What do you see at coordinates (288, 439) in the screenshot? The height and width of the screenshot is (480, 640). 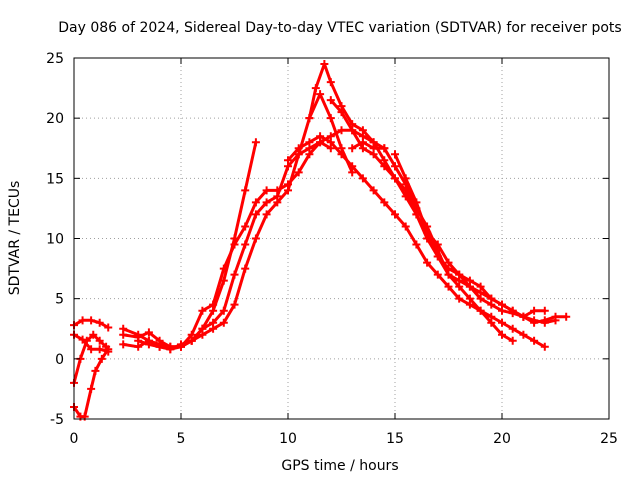 I see `x-tick-label: 10` at bounding box center [288, 439].